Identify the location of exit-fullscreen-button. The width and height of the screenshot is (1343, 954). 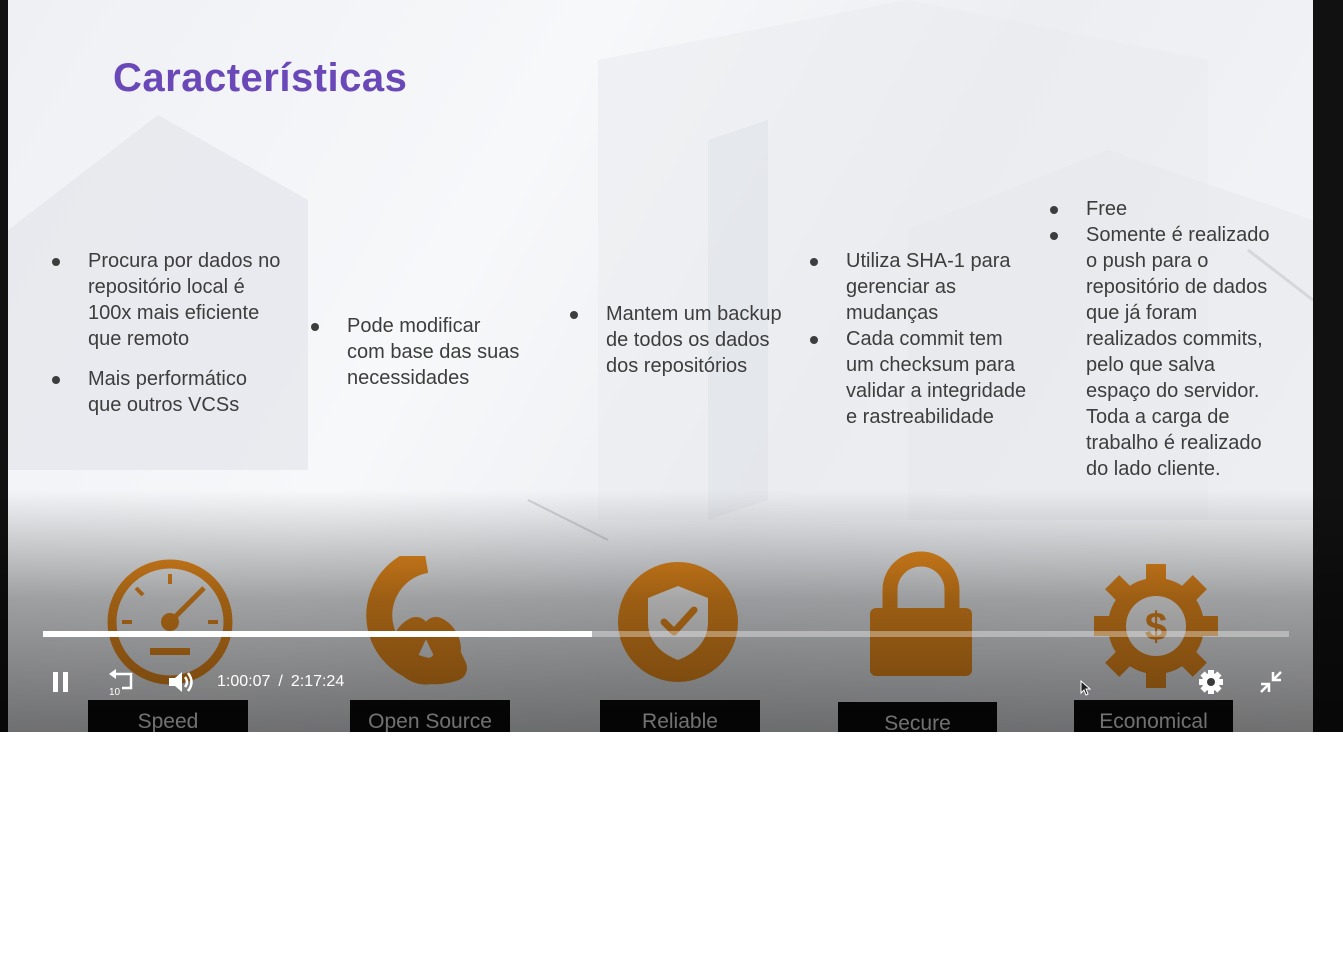
(1271, 682).